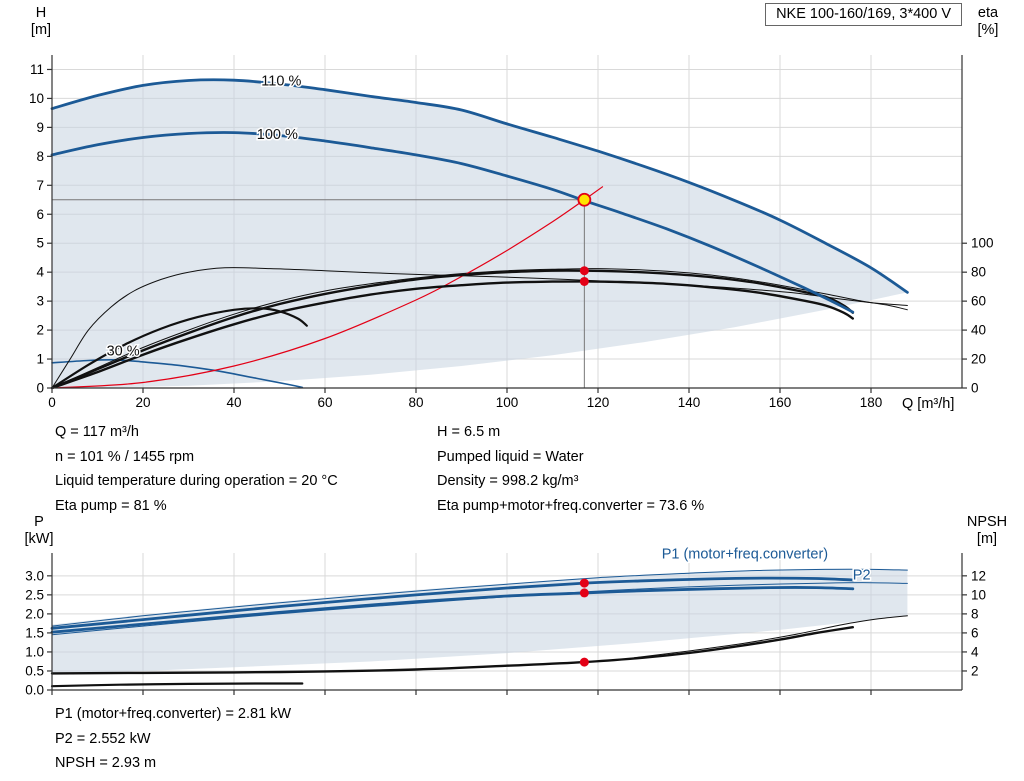  Describe the element at coordinates (106, 763) in the screenshot. I see `info-line-npsh: NPSH = 2.93 m` at that location.